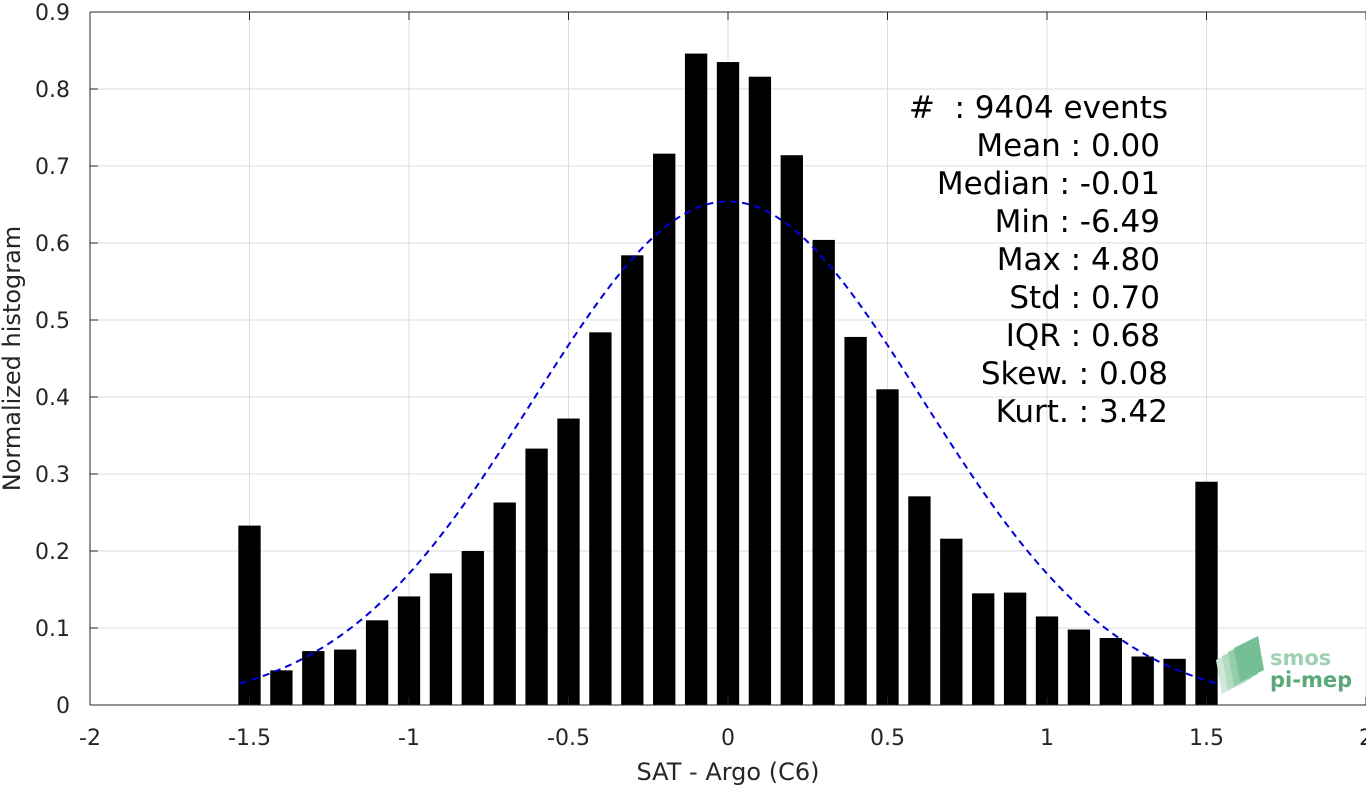 Image resolution: width=1366 pixels, height=786 pixels. Describe the element at coordinates (52, 321) in the screenshot. I see `y-tick-label: 0.5` at that location.